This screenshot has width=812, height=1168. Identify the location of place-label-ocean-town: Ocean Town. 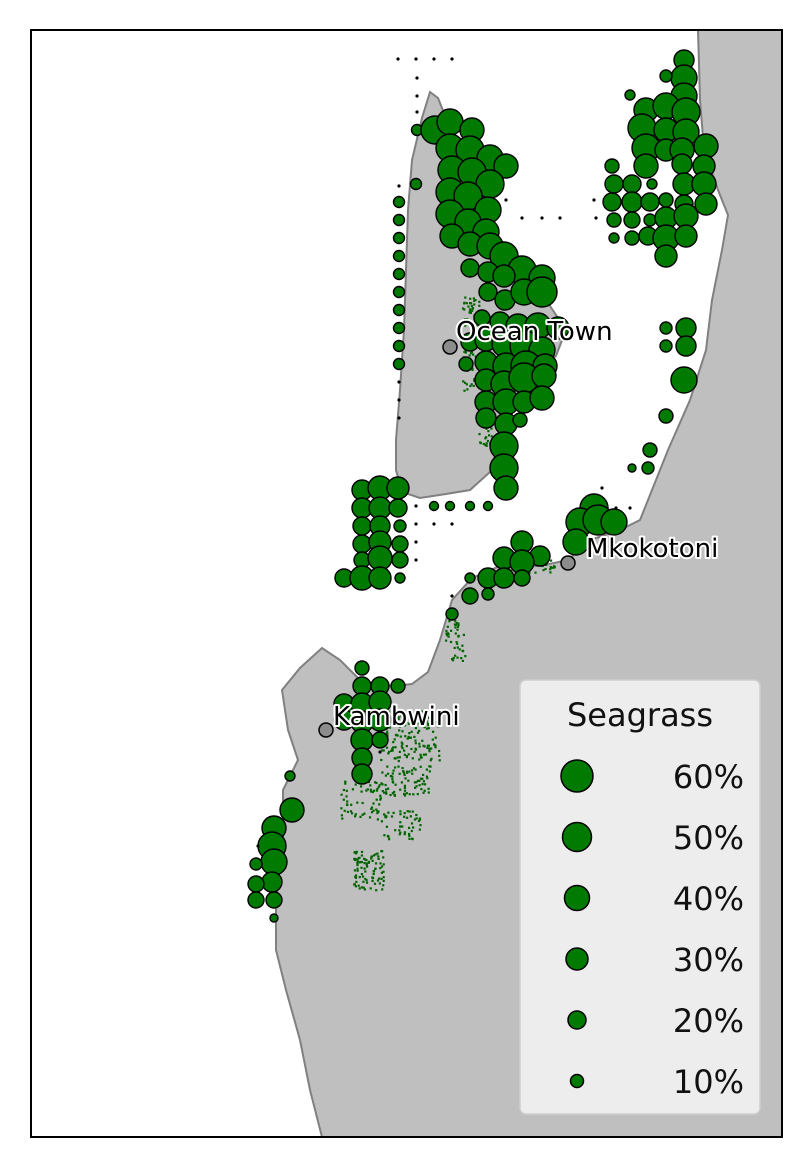
(534, 332).